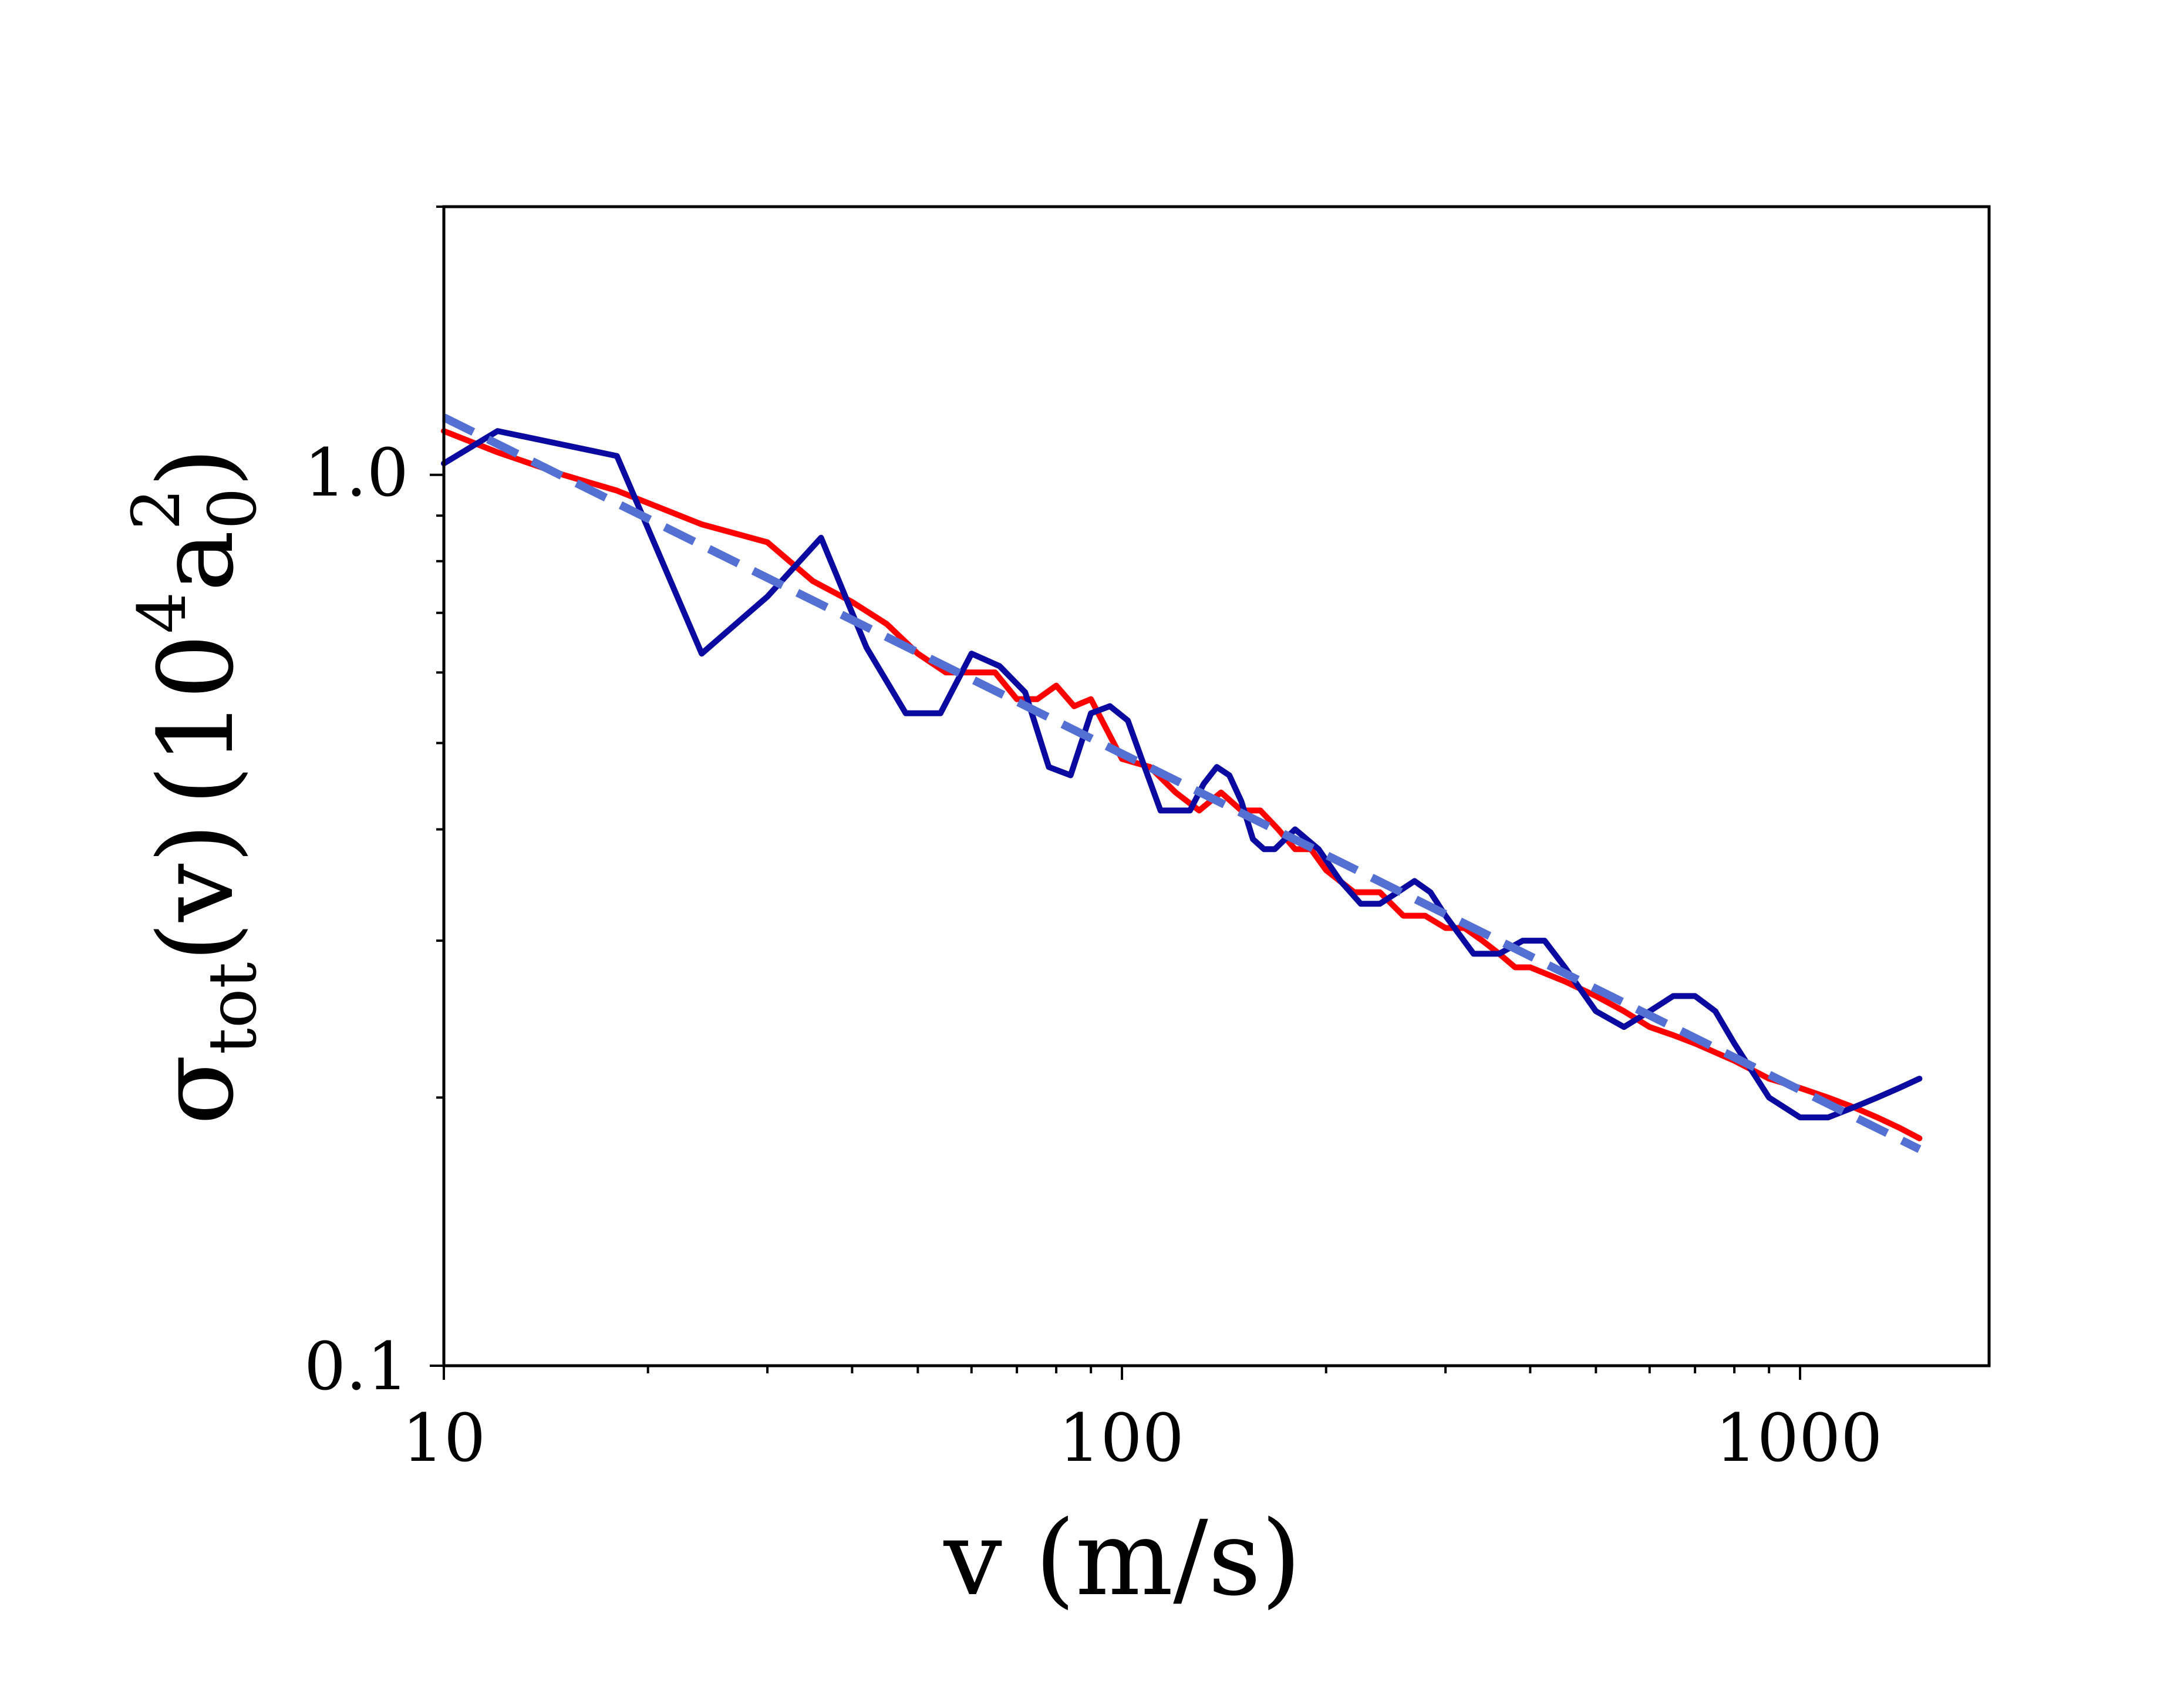 The width and height of the screenshot is (2184, 1691). I want to click on y-label-arg: (v), so click(196, 892).